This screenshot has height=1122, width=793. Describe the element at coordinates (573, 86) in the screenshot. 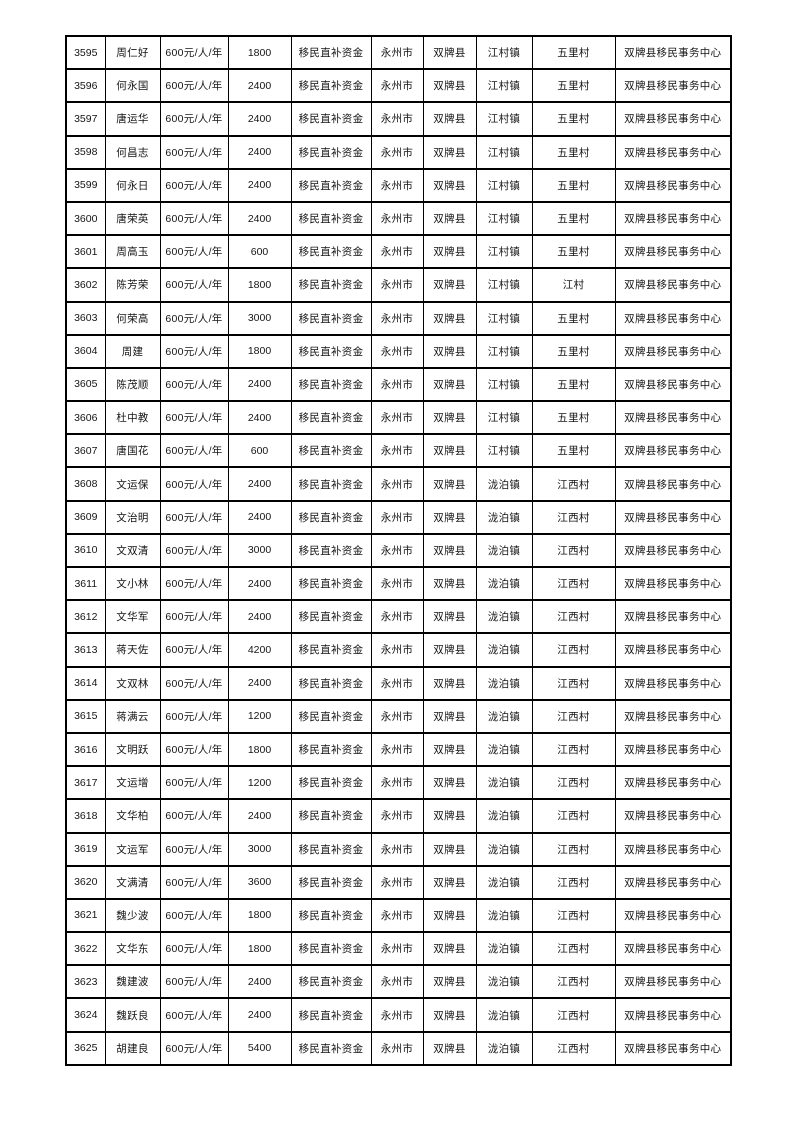

I see `cell-village: 五里村` at that location.